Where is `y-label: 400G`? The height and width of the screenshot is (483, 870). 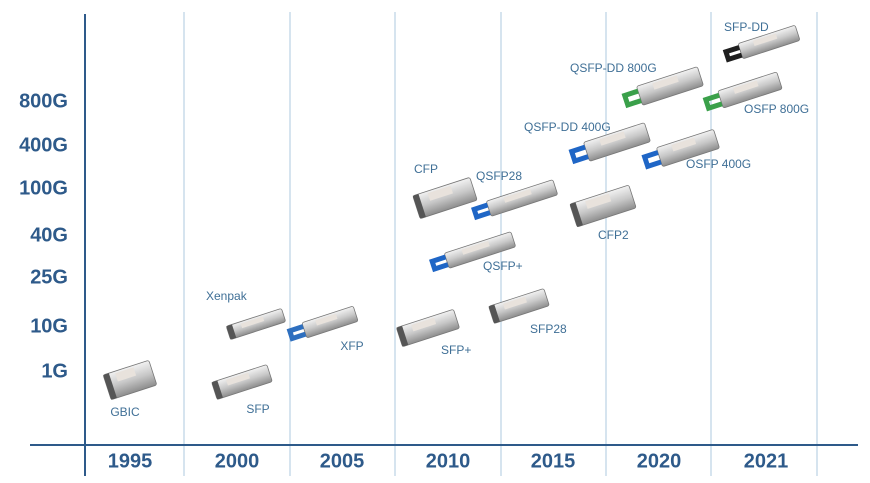
y-label: 400G is located at coordinates (43, 145).